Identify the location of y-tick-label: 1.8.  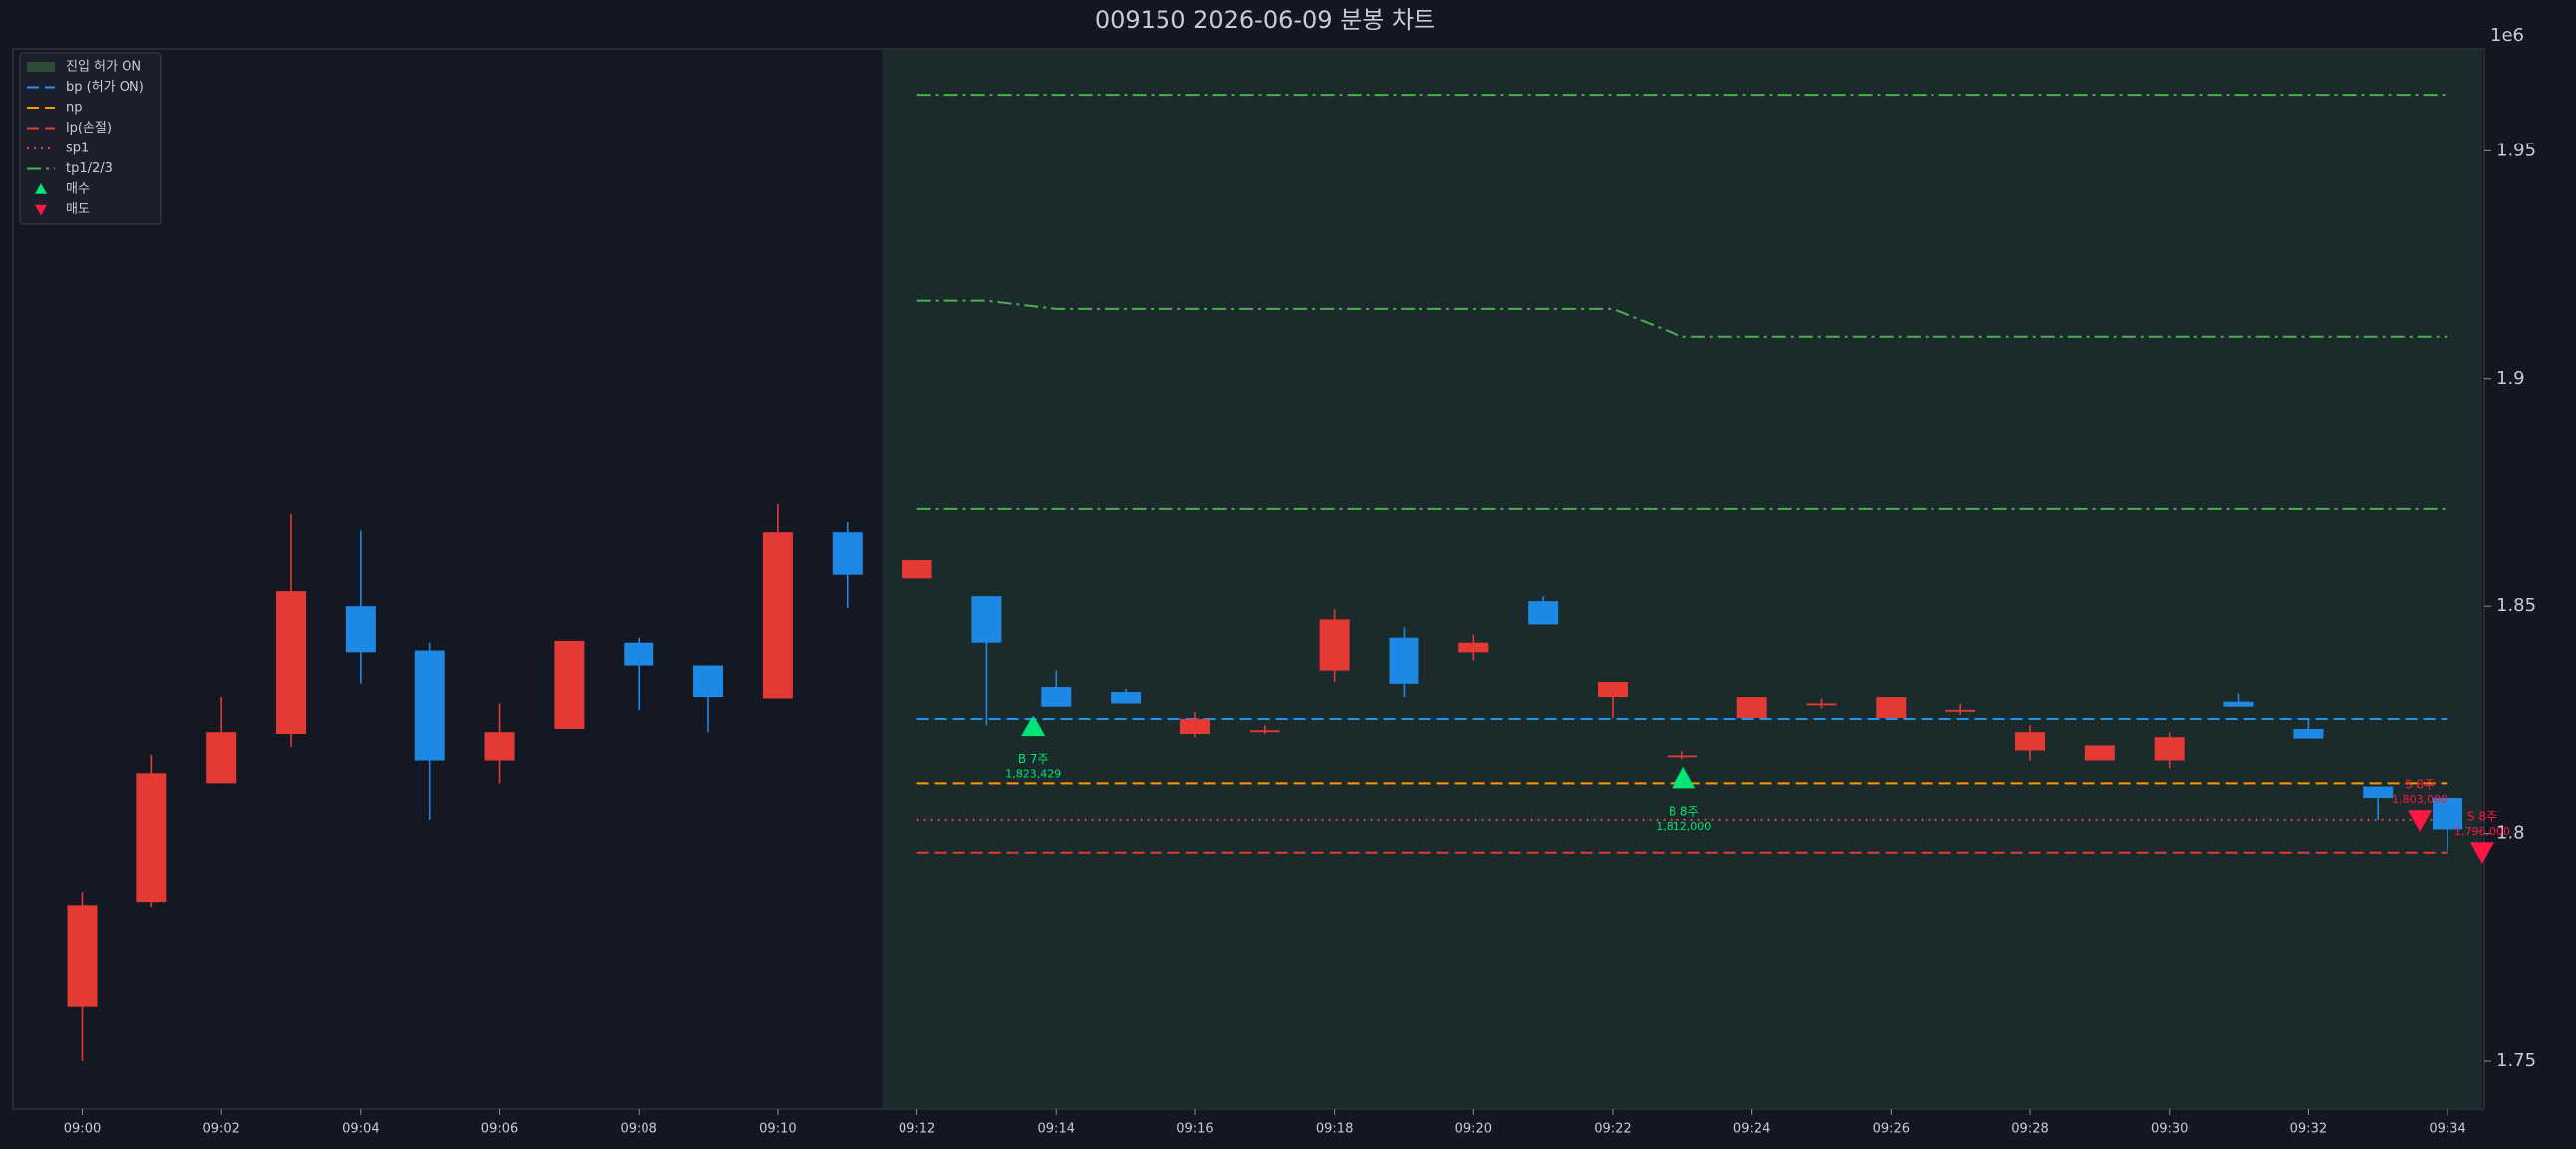
(2510, 834).